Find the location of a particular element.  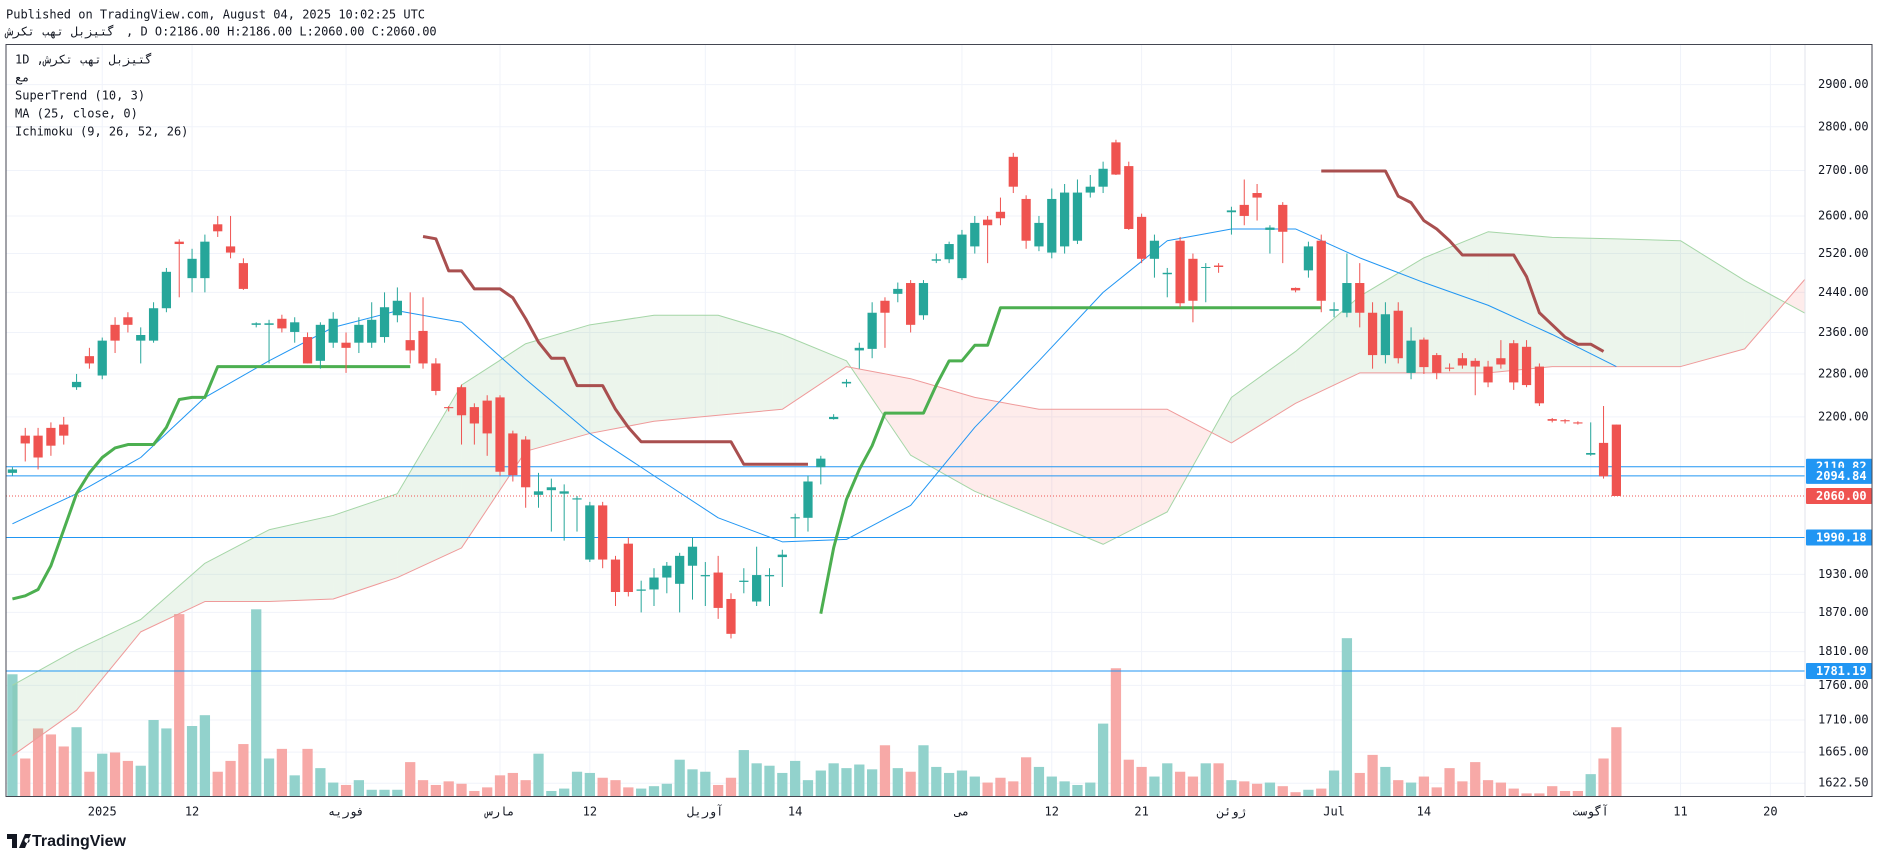

y-tick-label: 1870.00 is located at coordinates (1843, 612).